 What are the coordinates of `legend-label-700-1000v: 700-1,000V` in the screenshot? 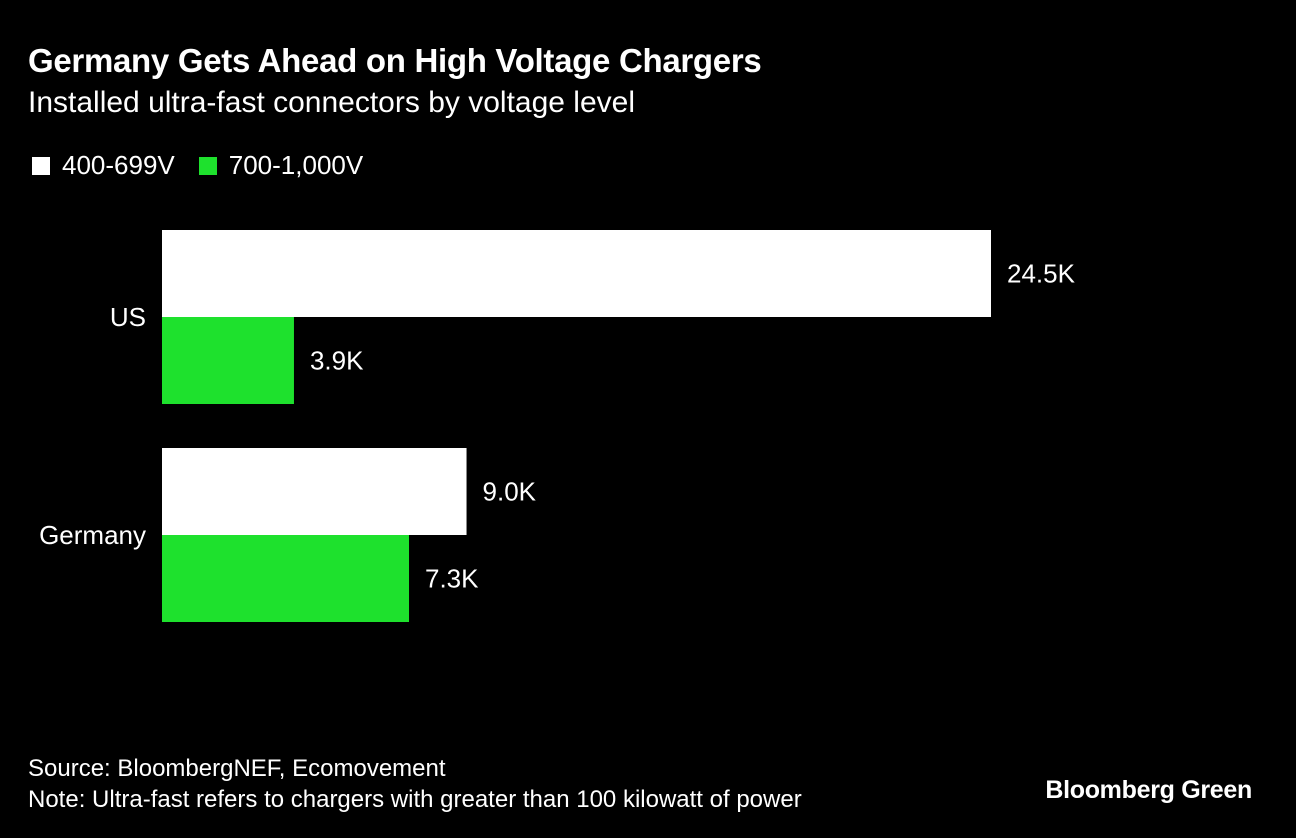 It's located at (296, 165).